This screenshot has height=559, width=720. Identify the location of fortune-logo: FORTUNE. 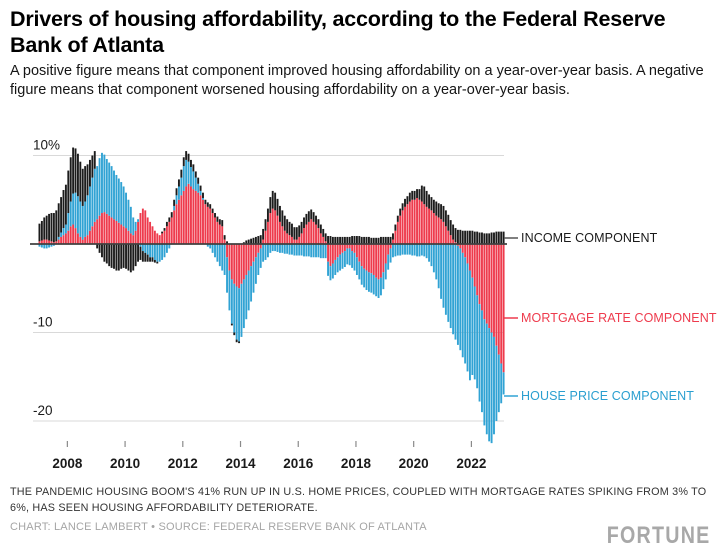
(658, 535).